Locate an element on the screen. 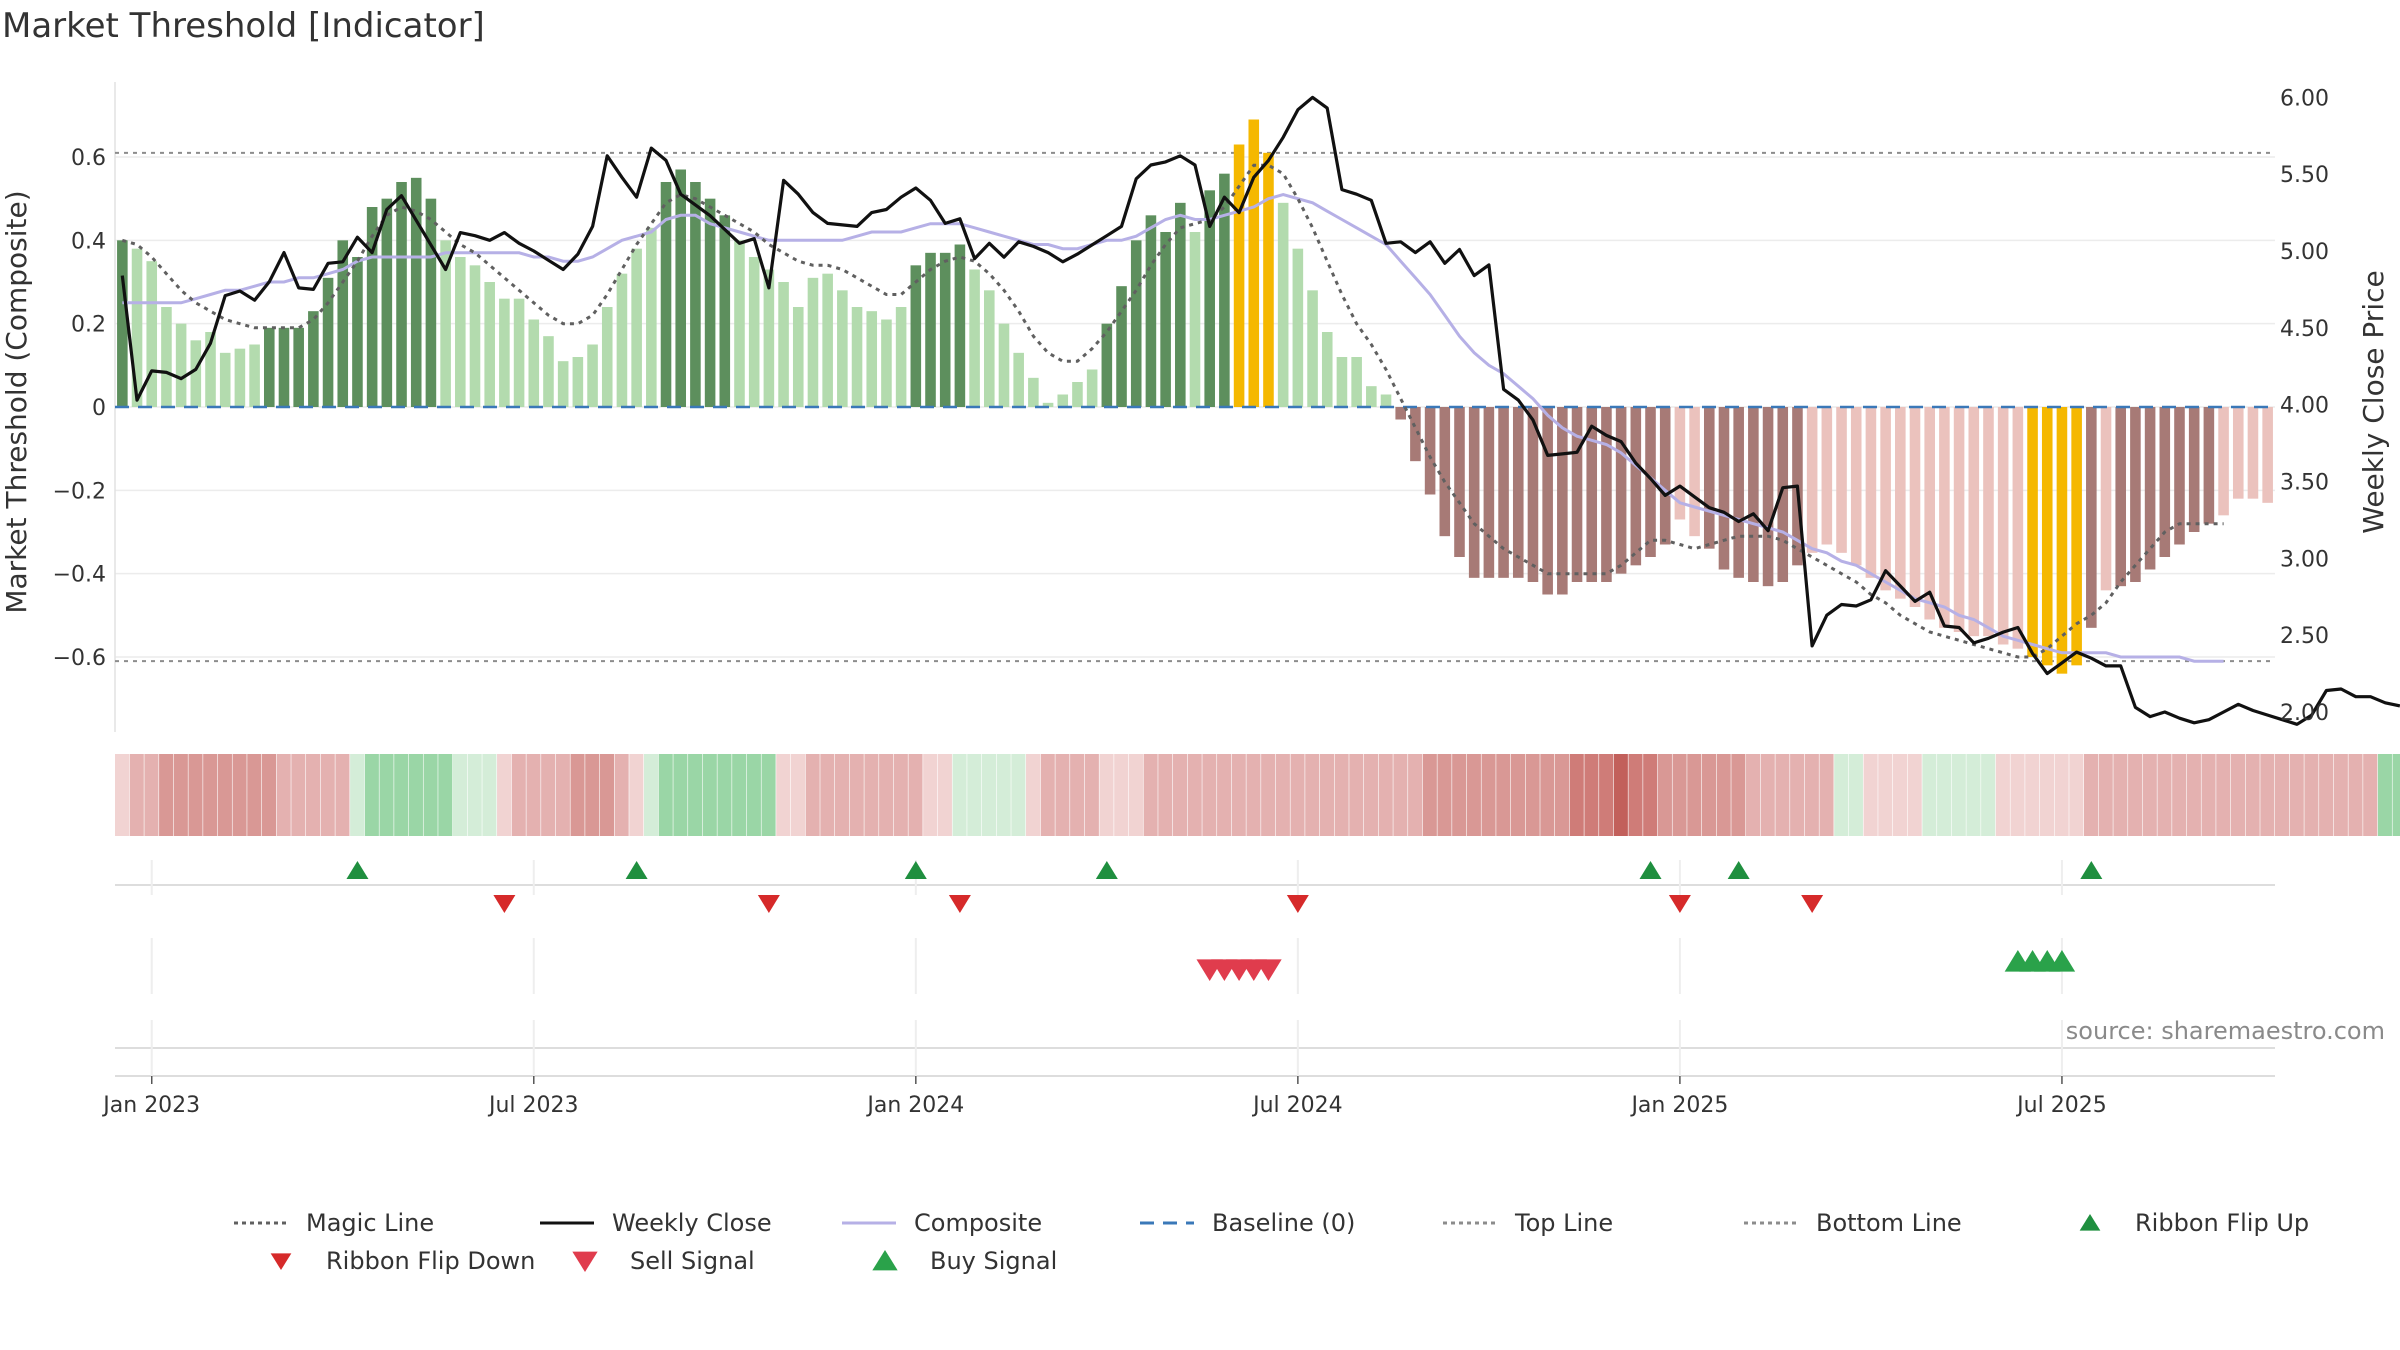 This screenshot has height=1350, width=2400. y-tick-label: 0.2 is located at coordinates (88, 325).